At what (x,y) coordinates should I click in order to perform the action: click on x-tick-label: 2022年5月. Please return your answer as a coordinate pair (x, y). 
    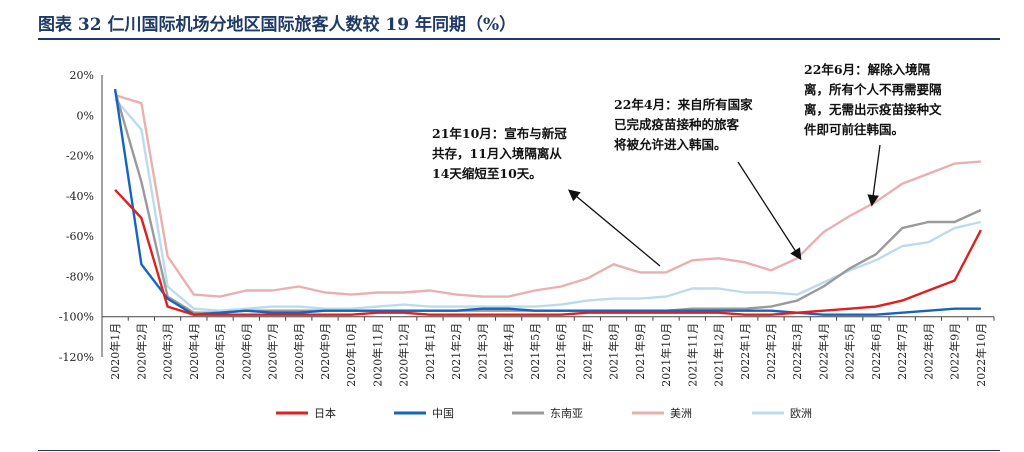
    Looking at the image, I should click on (850, 351).